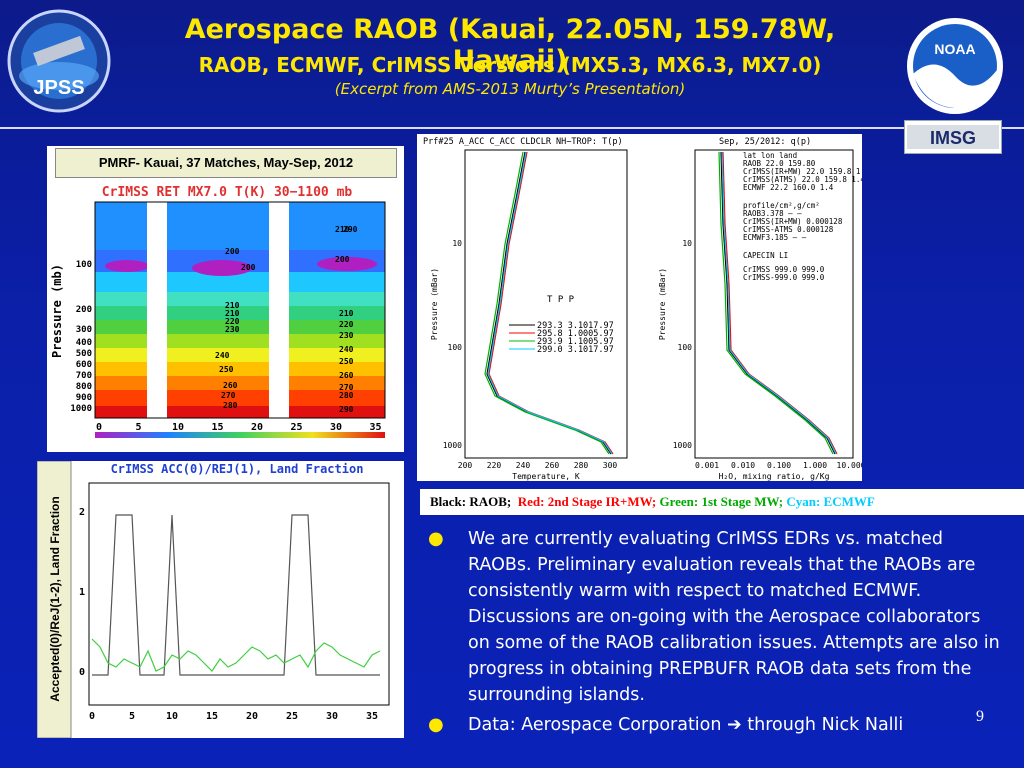 The height and width of the screenshot is (768, 1024). What do you see at coordinates (662, 304) in the screenshot?
I see `q-ylabel: Pressure (mBar)` at bounding box center [662, 304].